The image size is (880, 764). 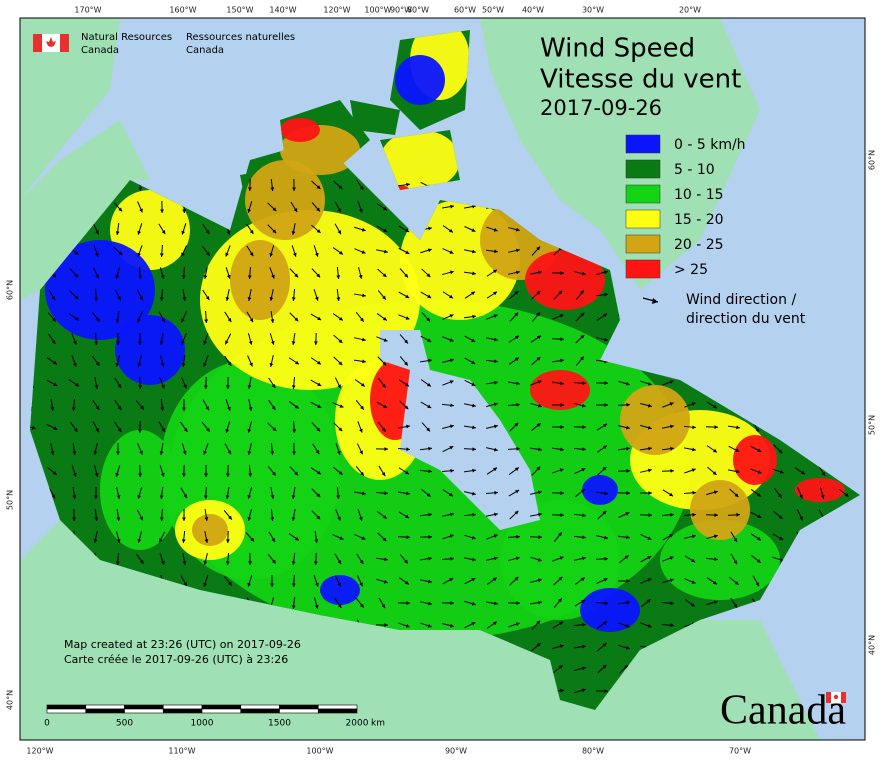 What do you see at coordinates (694, 170) in the screenshot?
I see `legend-label: 5 - 10` at bounding box center [694, 170].